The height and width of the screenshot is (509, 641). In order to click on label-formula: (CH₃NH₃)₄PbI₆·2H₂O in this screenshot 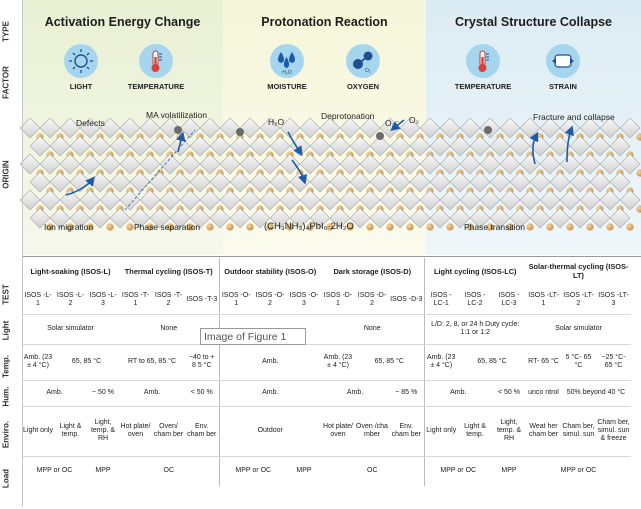, I will do `click(309, 226)`.